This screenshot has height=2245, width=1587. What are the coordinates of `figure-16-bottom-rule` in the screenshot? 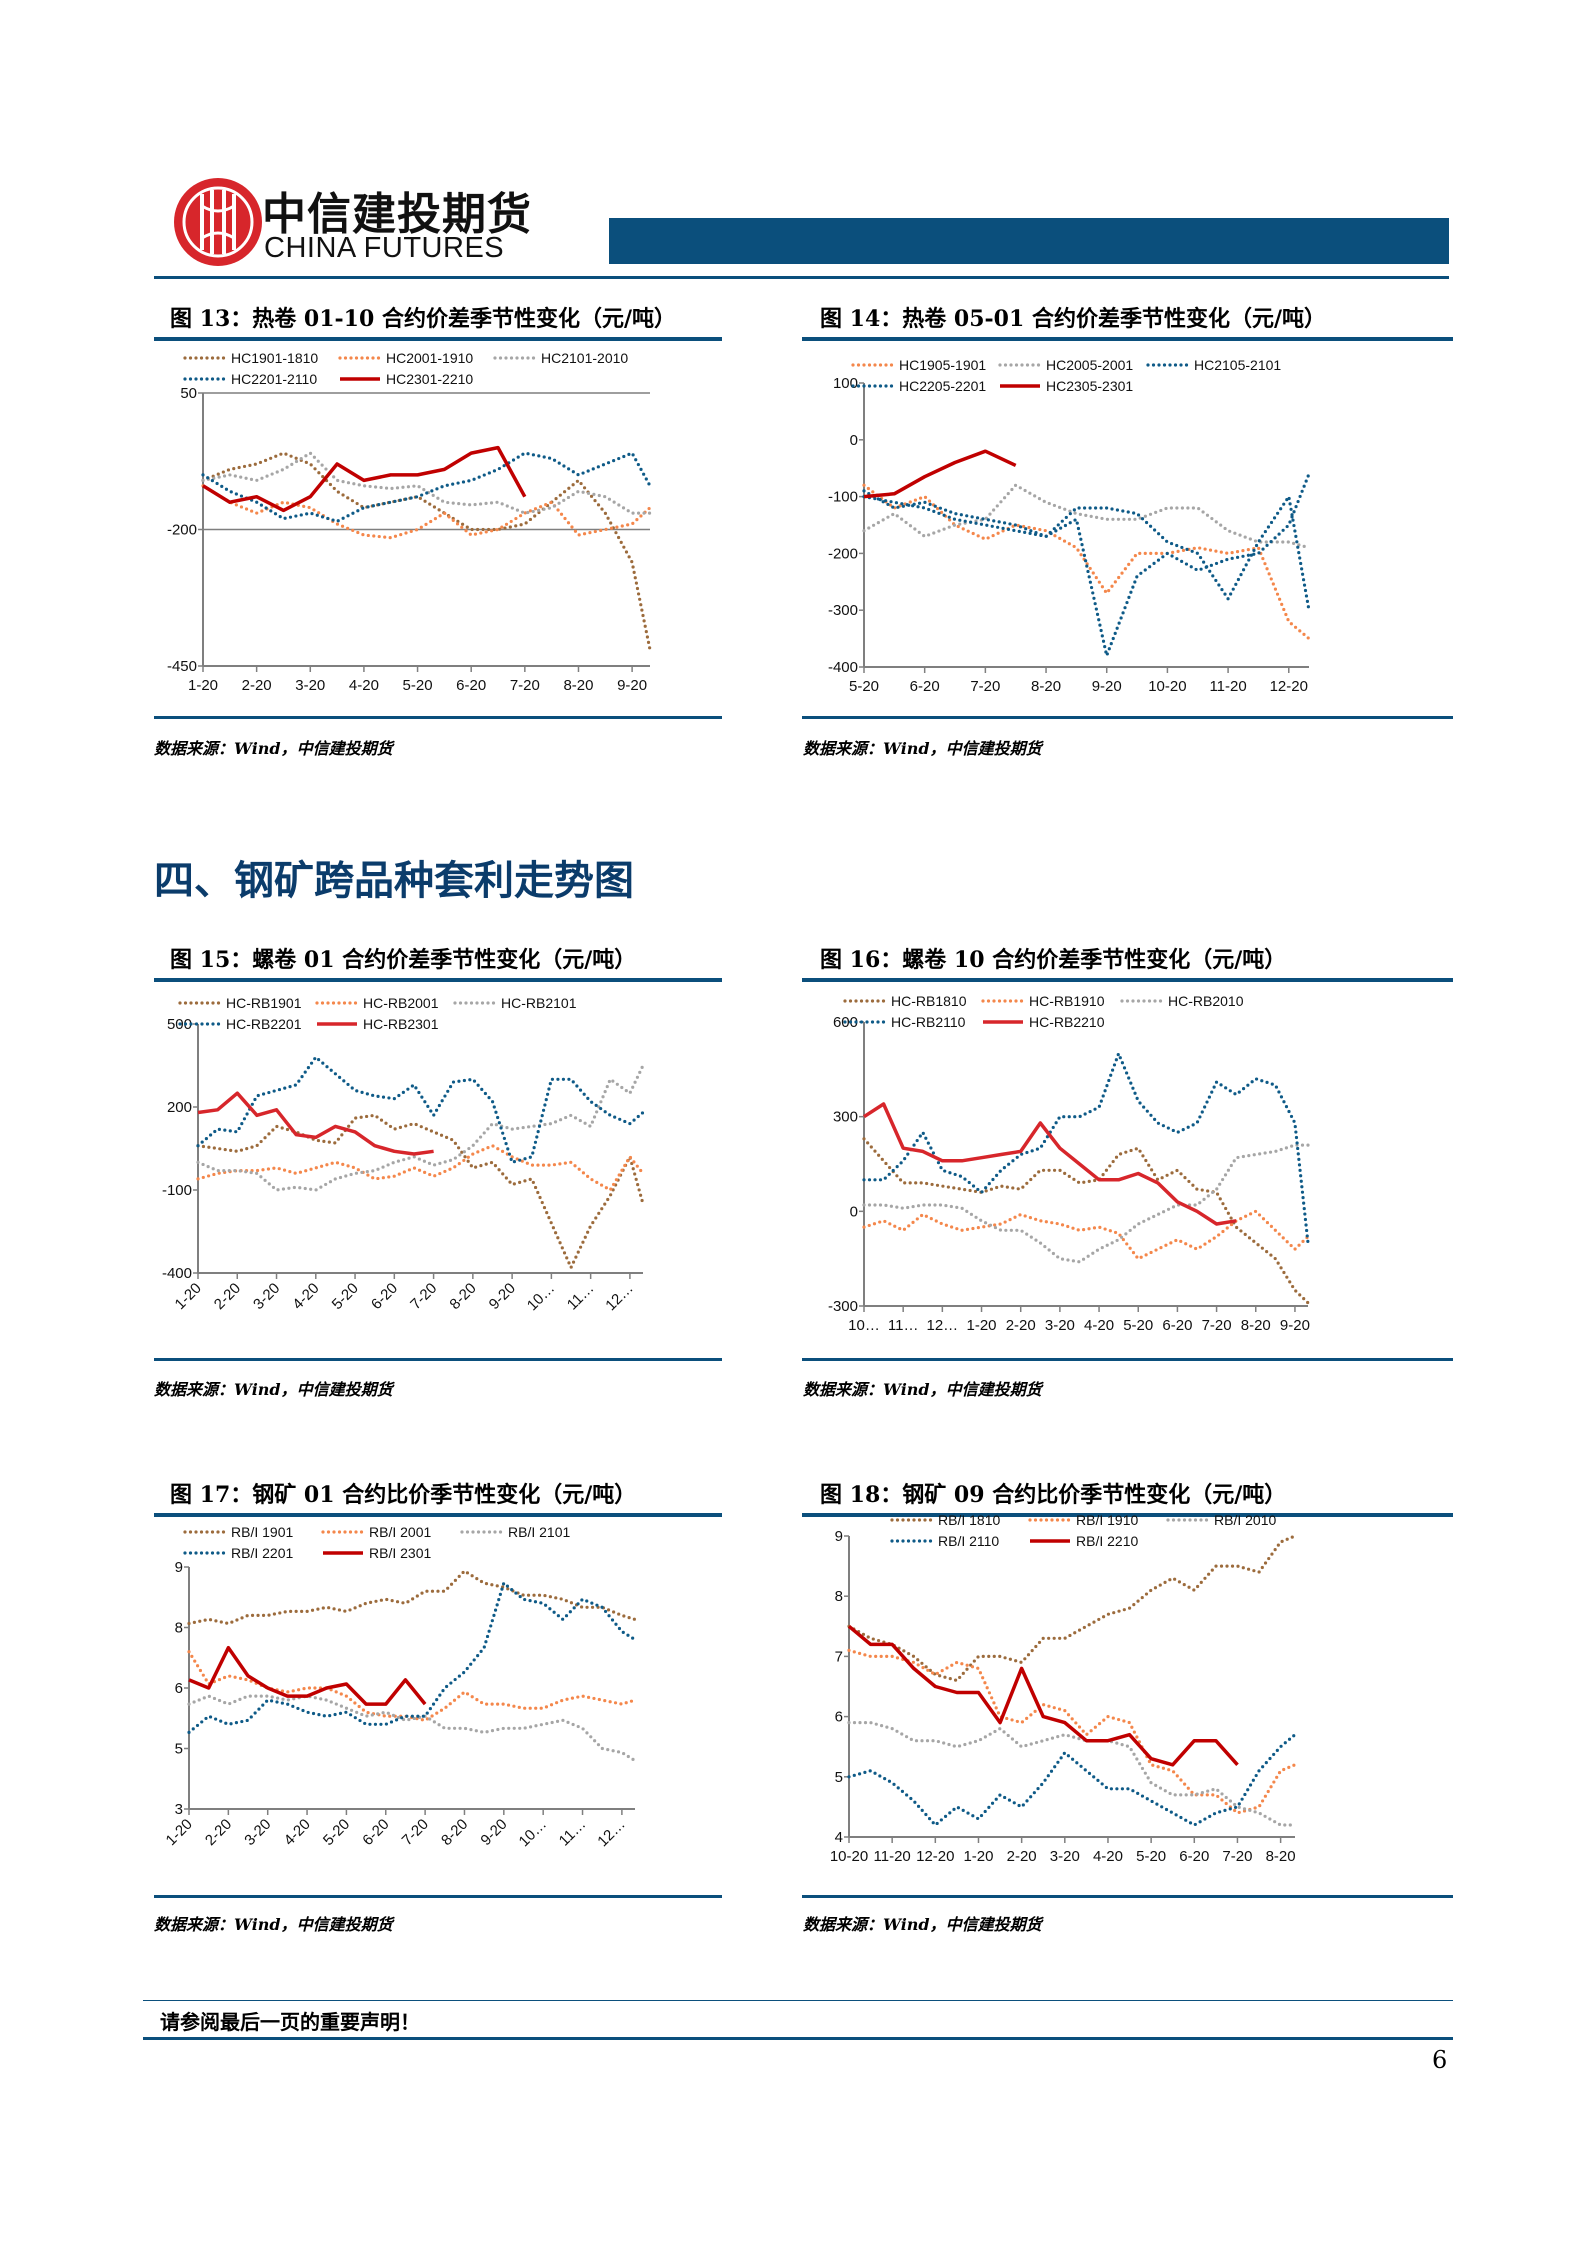 It's located at (1127, 1359).